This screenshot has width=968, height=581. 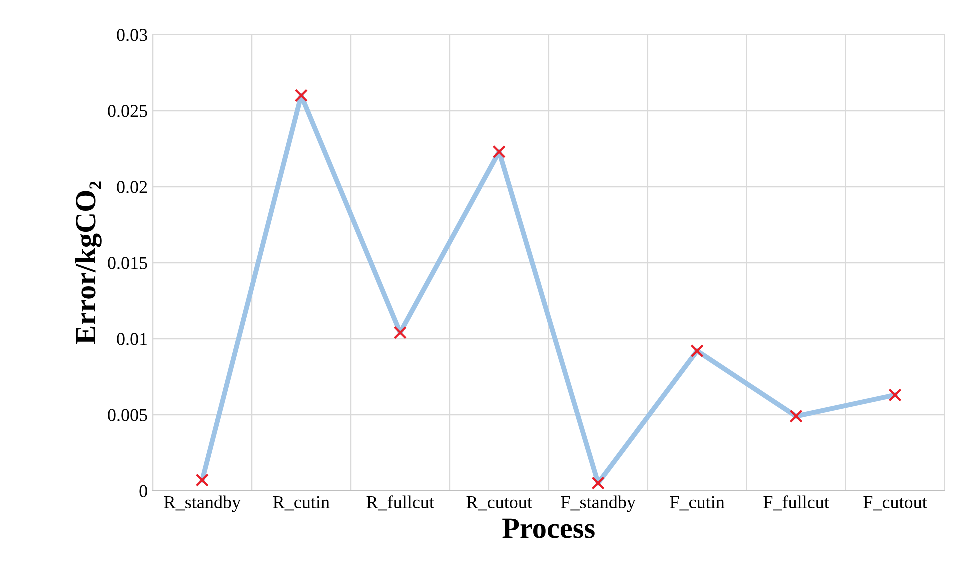 What do you see at coordinates (132, 339) in the screenshot?
I see `y-tick-label: 0.01` at bounding box center [132, 339].